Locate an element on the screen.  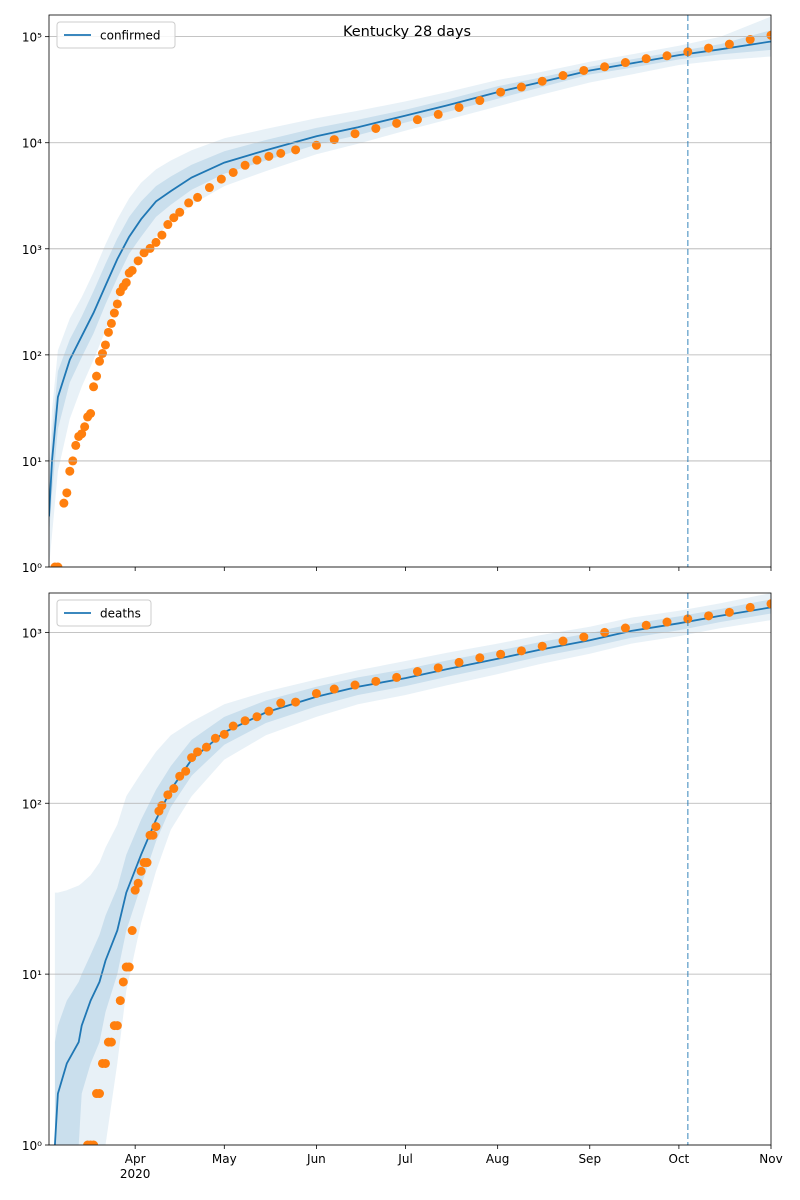
y-tick-label: 10⁵ is located at coordinates (32, 38).